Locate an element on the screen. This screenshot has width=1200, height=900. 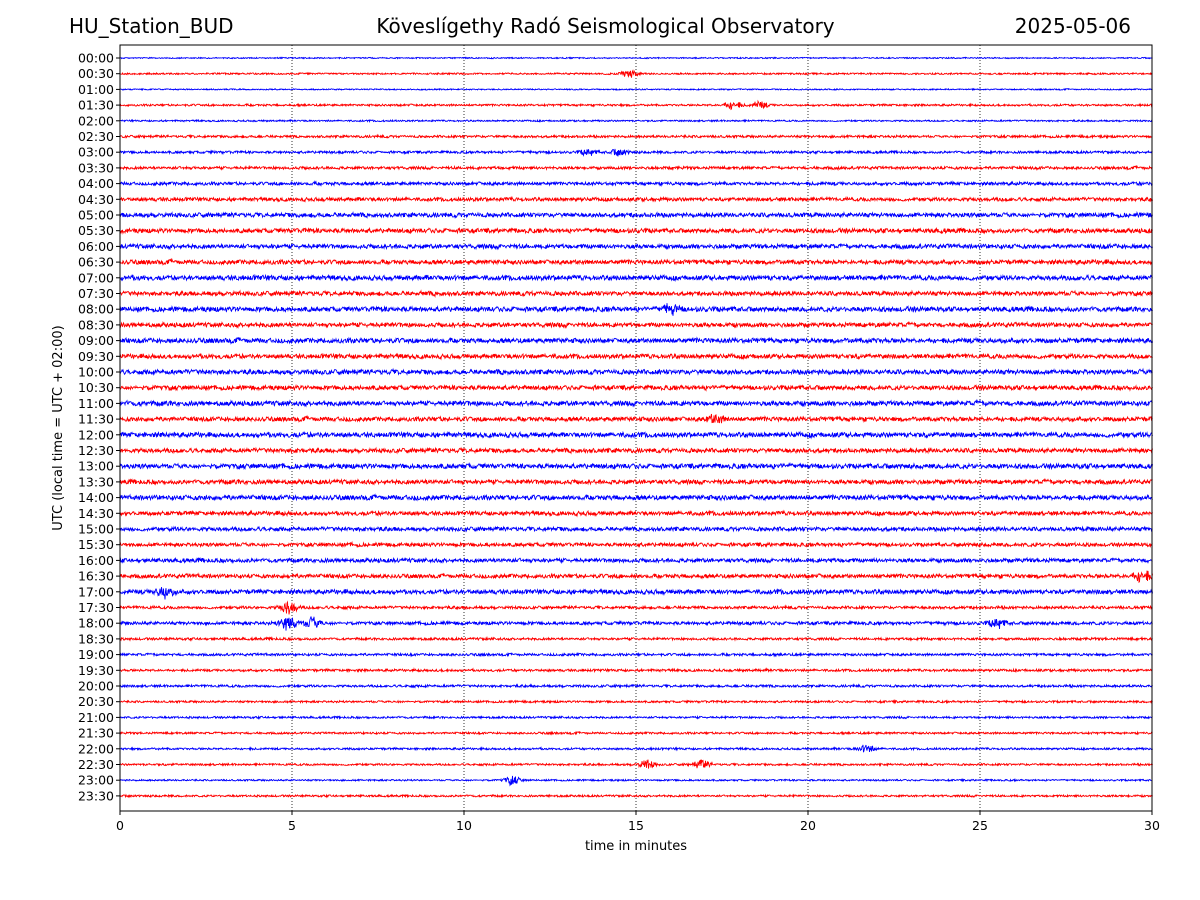
x-tick-label: 30 is located at coordinates (1152, 825).